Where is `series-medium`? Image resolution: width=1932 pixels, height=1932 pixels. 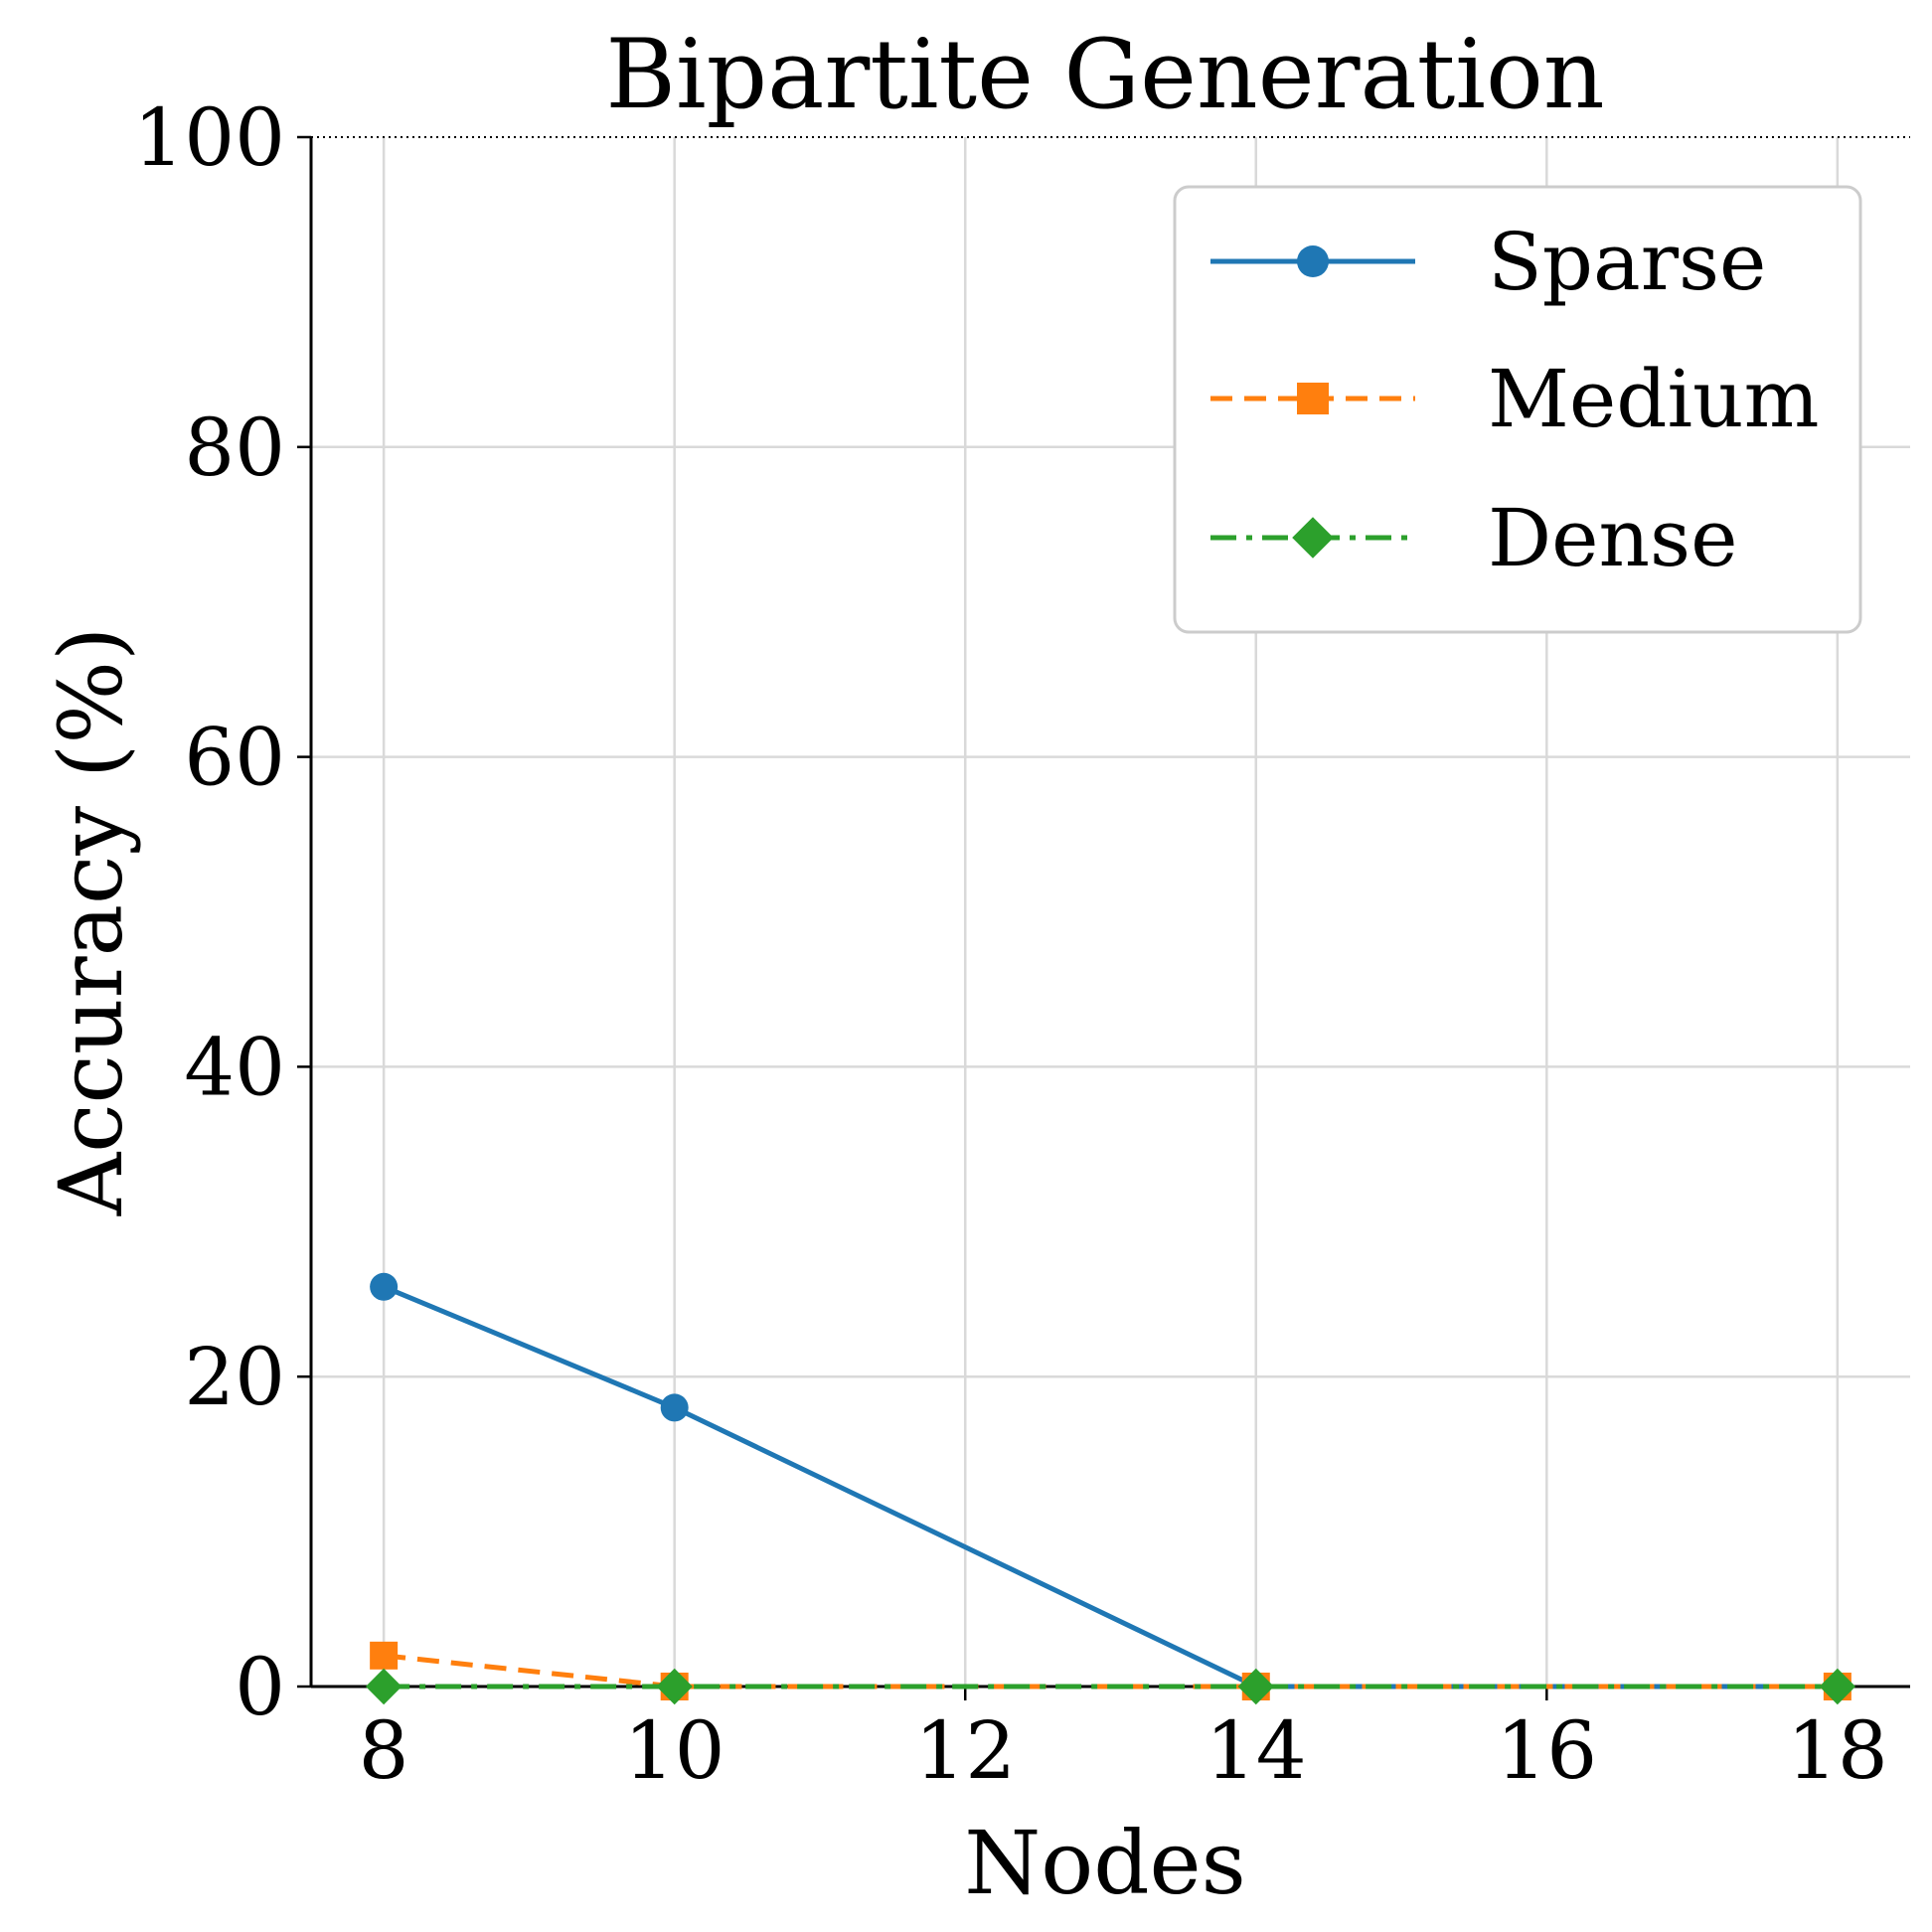
series-medium is located at coordinates (1111, 1670).